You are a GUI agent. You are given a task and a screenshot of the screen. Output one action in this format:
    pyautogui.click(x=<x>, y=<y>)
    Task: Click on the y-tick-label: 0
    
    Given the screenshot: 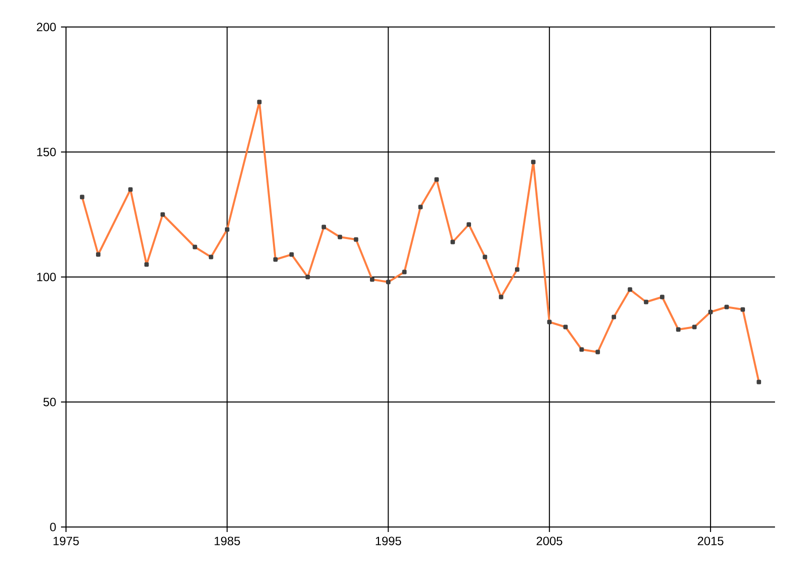 What is the action you would take?
    pyautogui.click(x=53, y=527)
    